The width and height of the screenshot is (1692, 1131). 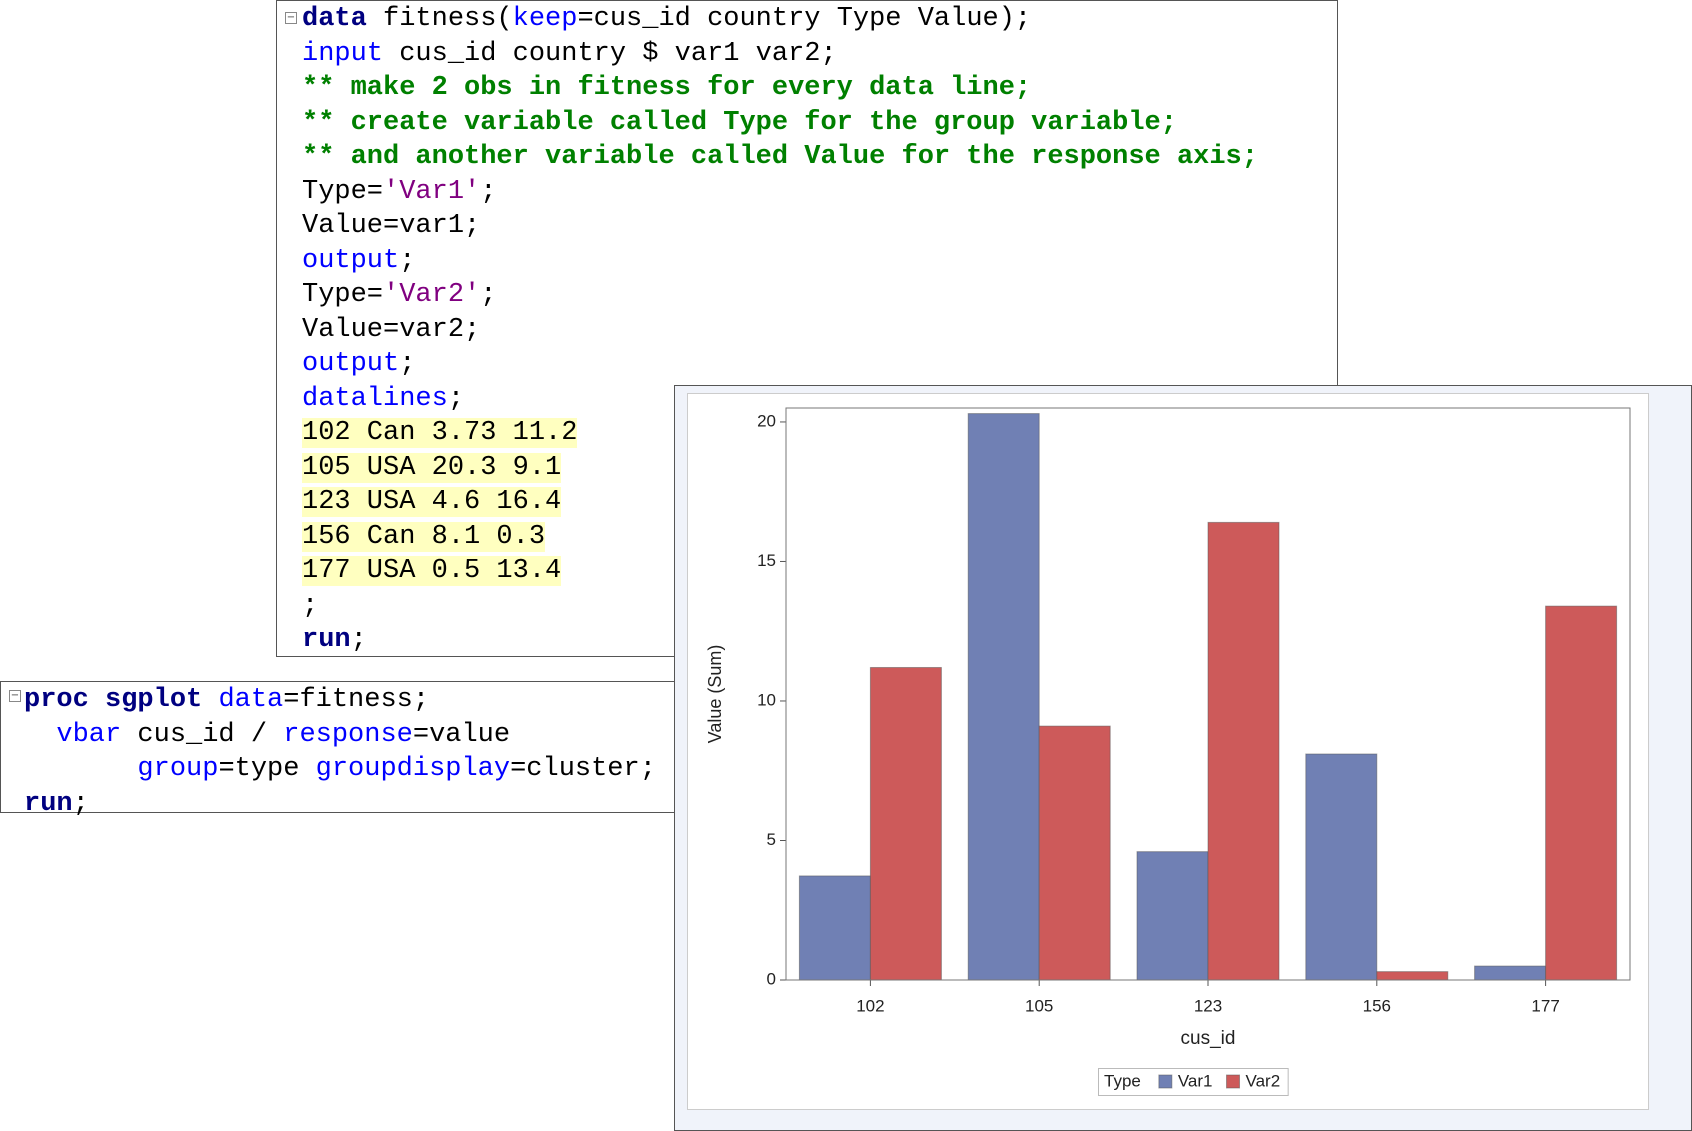 I want to click on code-token: vbar, so click(x=73, y=734).